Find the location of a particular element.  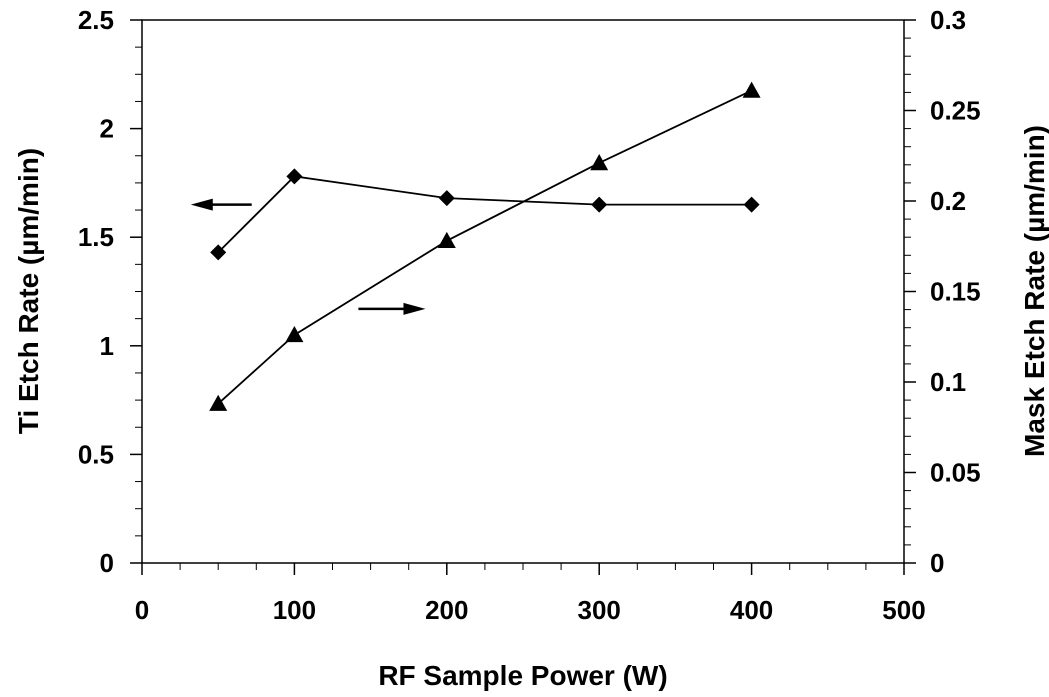

annotation-layer is located at coordinates (308, 256).